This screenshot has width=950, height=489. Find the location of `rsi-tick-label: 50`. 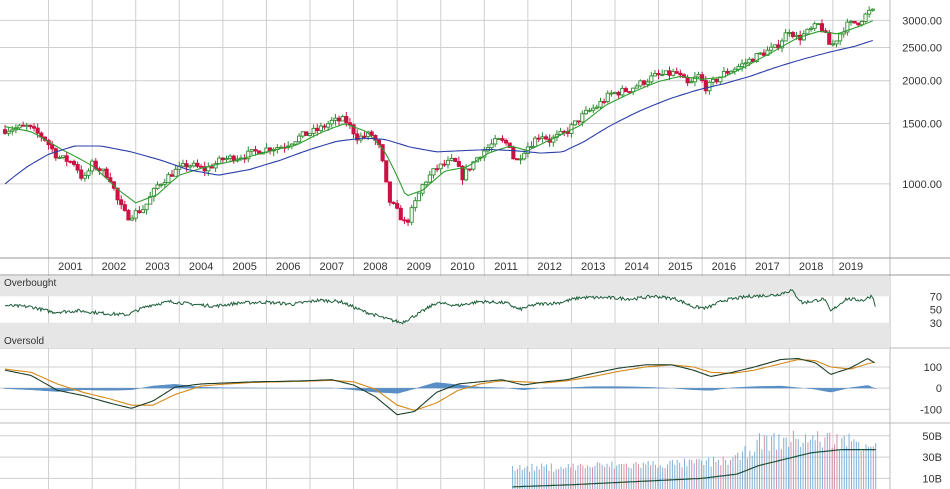

rsi-tick-label: 50 is located at coordinates (936, 311).